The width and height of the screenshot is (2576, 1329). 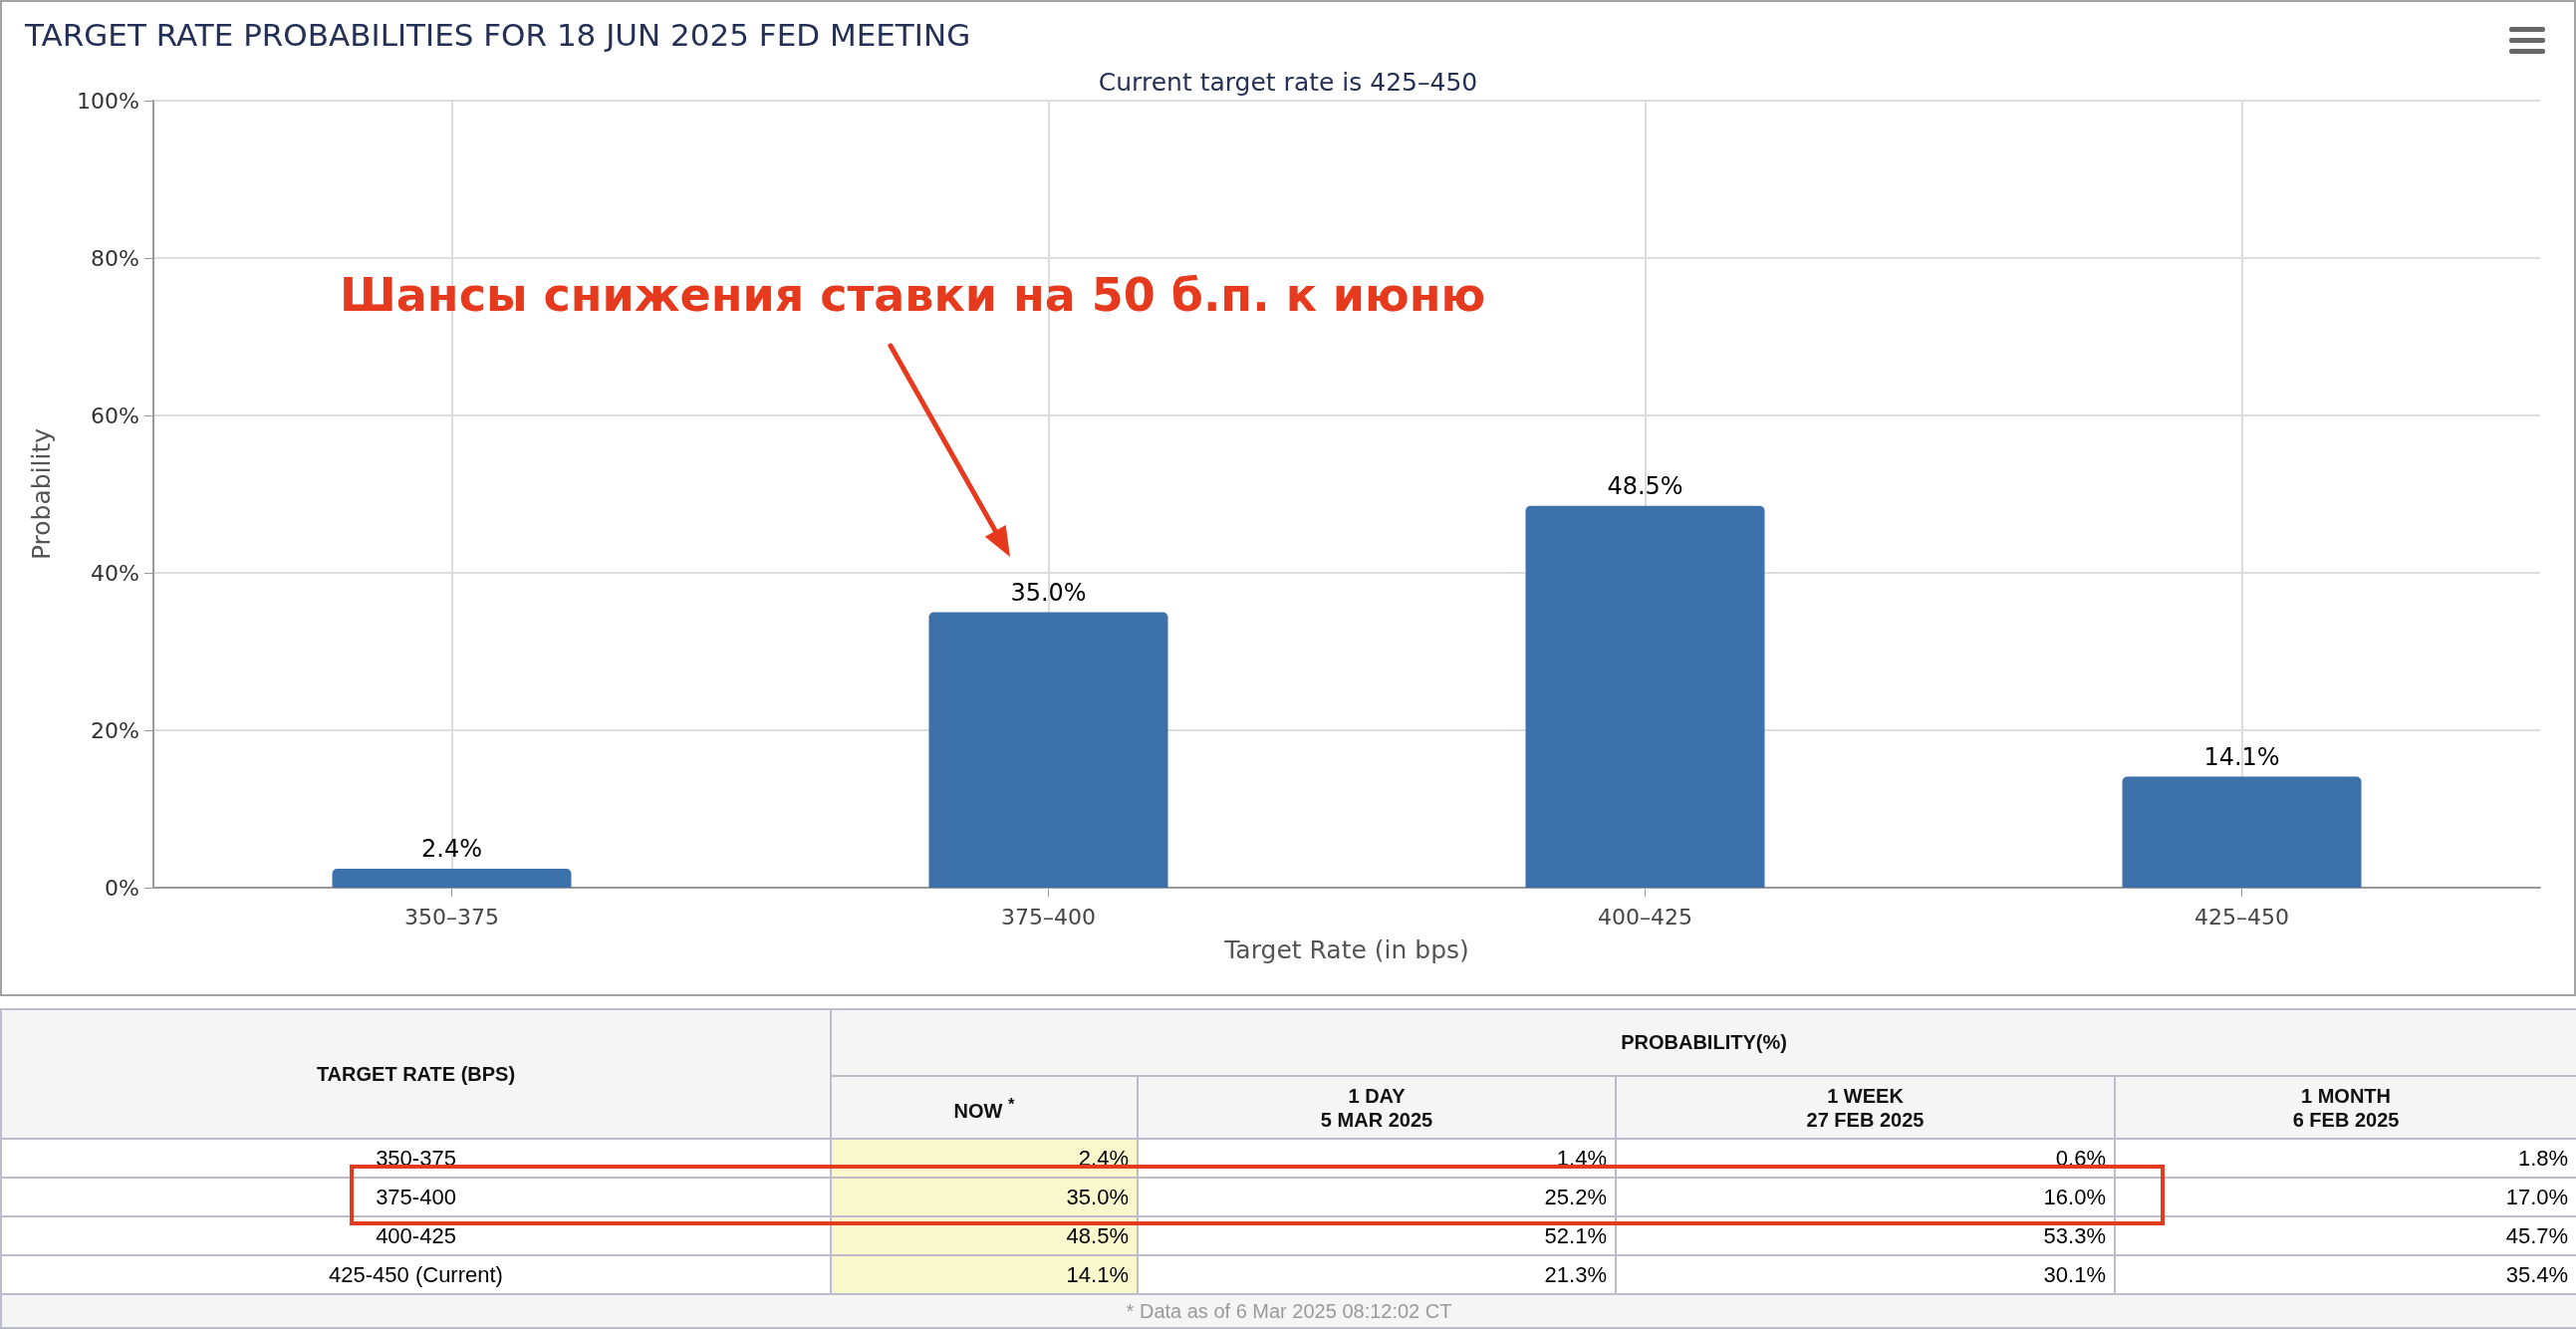 What do you see at coordinates (416, 1274) in the screenshot?
I see `category-label: 425-450 (Current)` at bounding box center [416, 1274].